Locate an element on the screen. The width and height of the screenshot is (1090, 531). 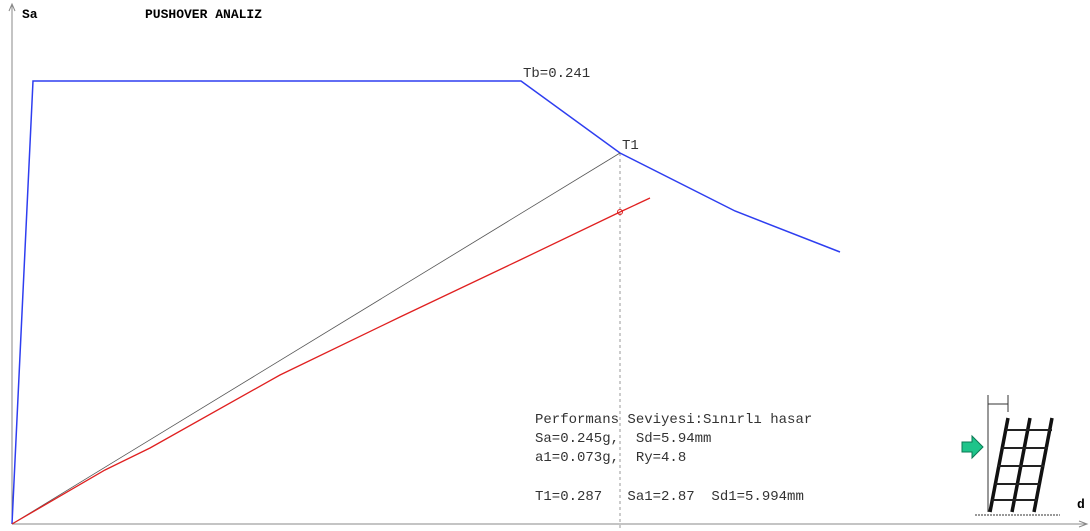
info-line: Sa=0.245g, Sd=5.94mm is located at coordinates (623, 439).